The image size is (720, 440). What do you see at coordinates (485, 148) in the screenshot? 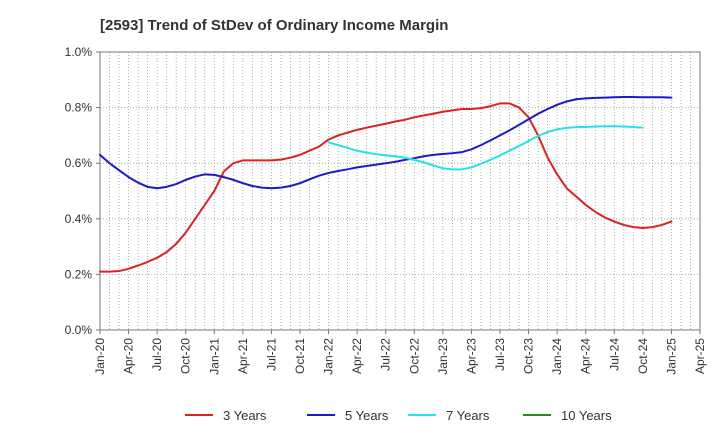
I see `series-line-7-years` at bounding box center [485, 148].